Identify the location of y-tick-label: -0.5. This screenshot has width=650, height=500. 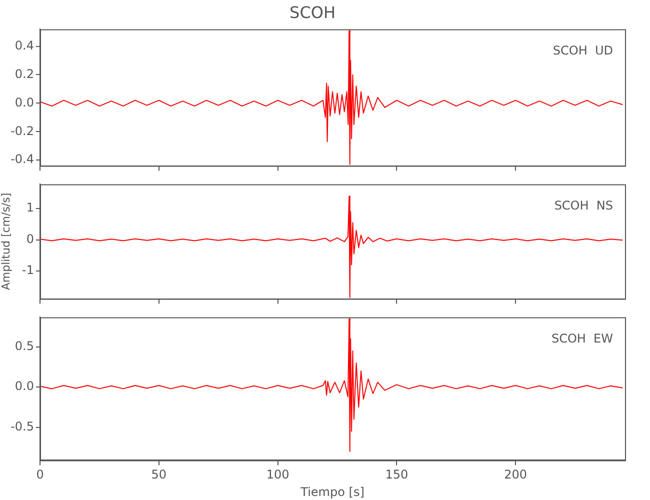
(22, 426).